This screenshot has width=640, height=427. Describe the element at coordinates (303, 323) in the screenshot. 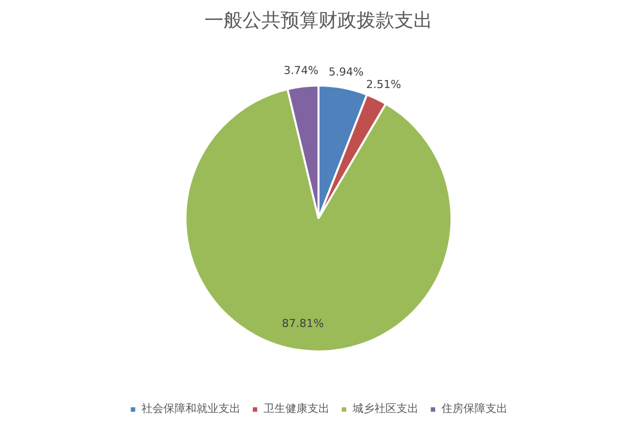

I see `data-label: 87.81%` at that location.